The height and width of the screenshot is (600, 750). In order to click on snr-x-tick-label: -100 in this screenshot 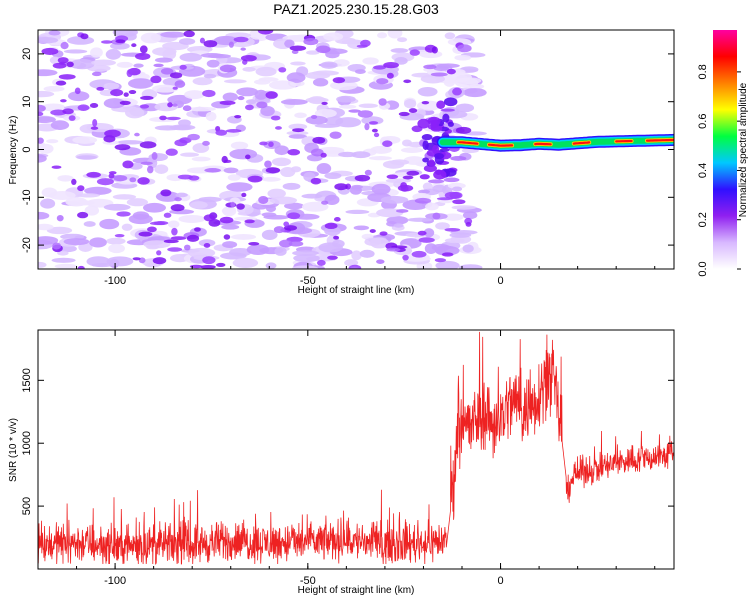, I will do `click(115, 581)`.